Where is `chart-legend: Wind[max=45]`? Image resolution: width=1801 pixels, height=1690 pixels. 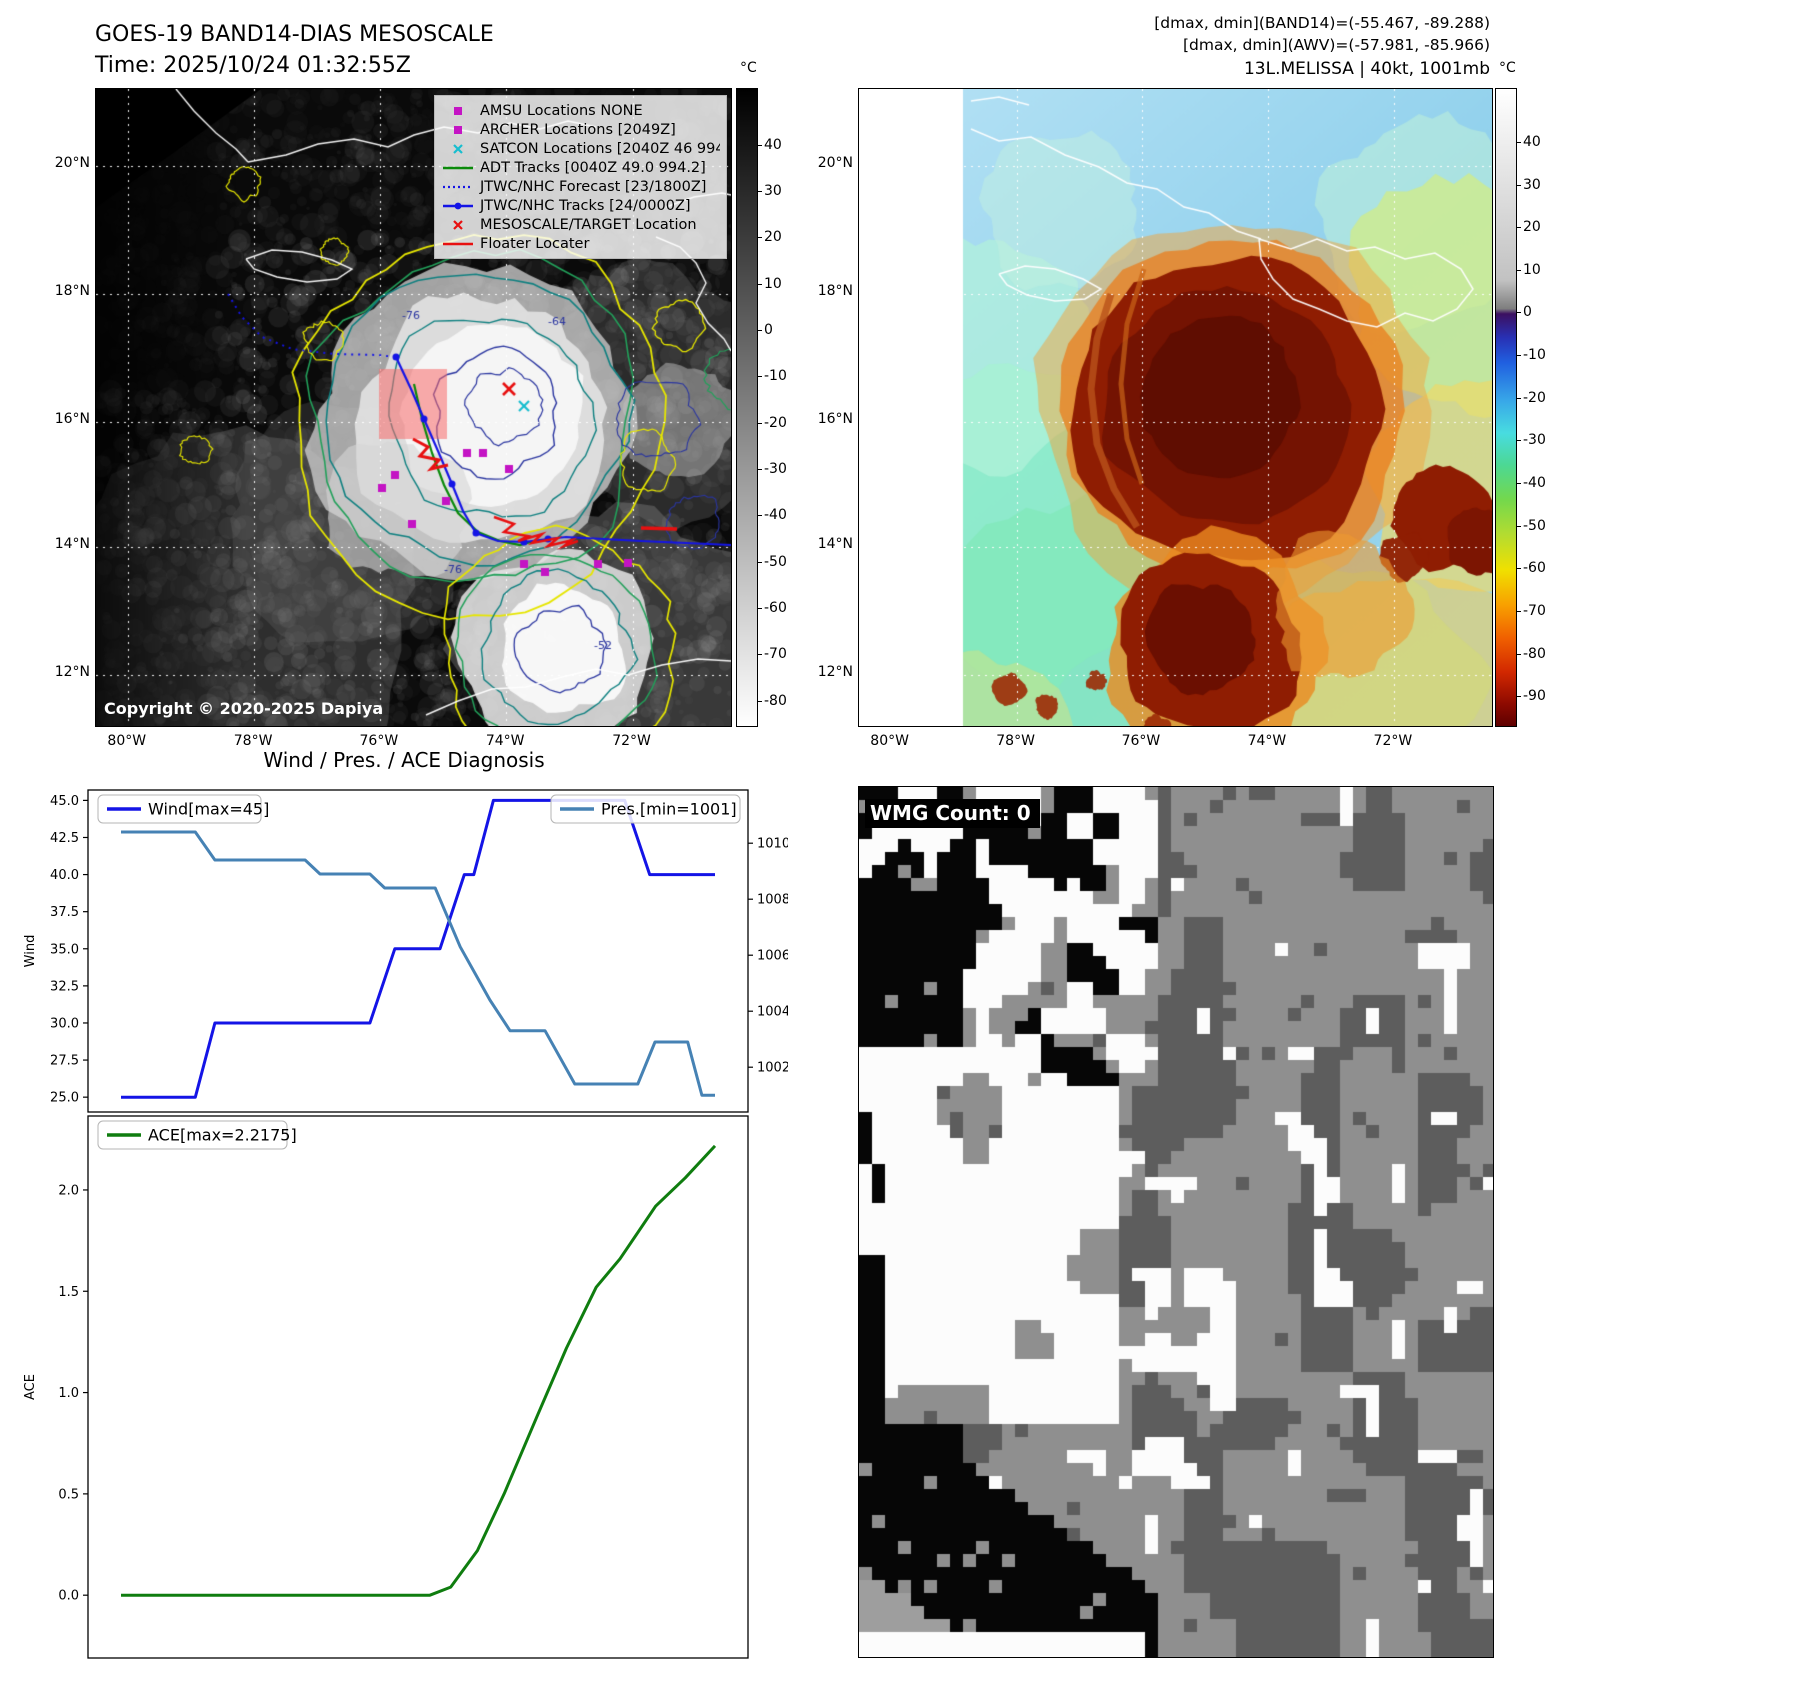
chart-legend: Wind[max=45] is located at coordinates (183, 809).